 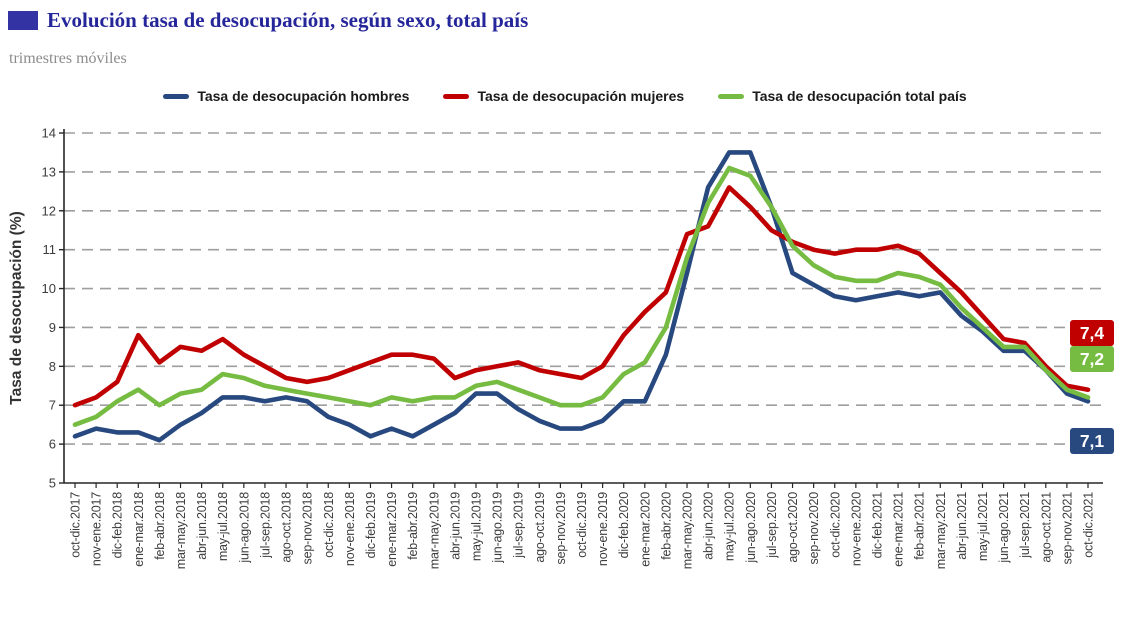 I want to click on legend-item-hombres: Tasa de desocupación hombres, so click(x=286, y=96).